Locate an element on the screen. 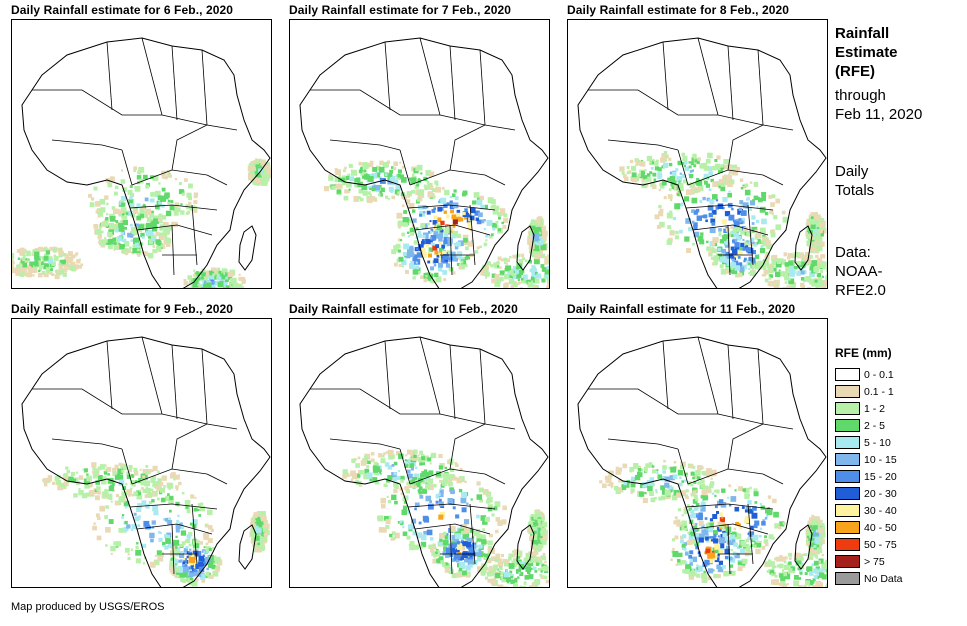  rainfall-map is located at coordinates (419, 453).